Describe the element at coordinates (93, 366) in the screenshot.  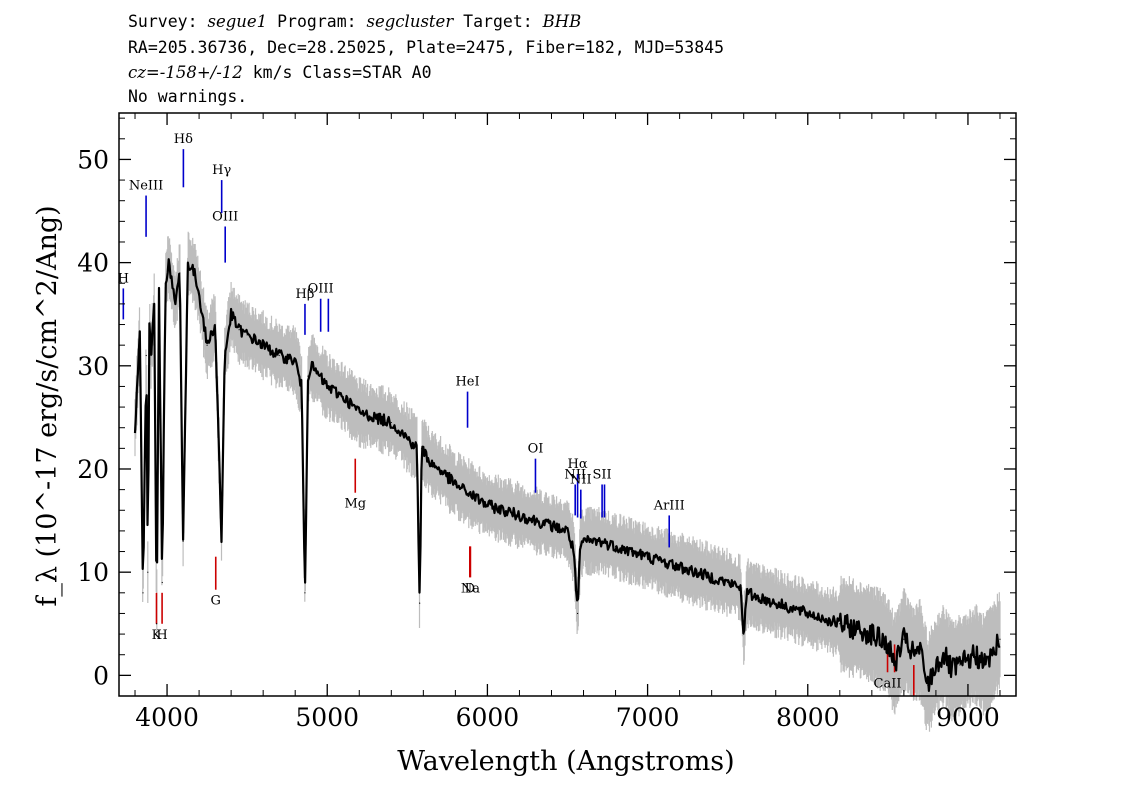
I see `y-tick-label: 30` at that location.